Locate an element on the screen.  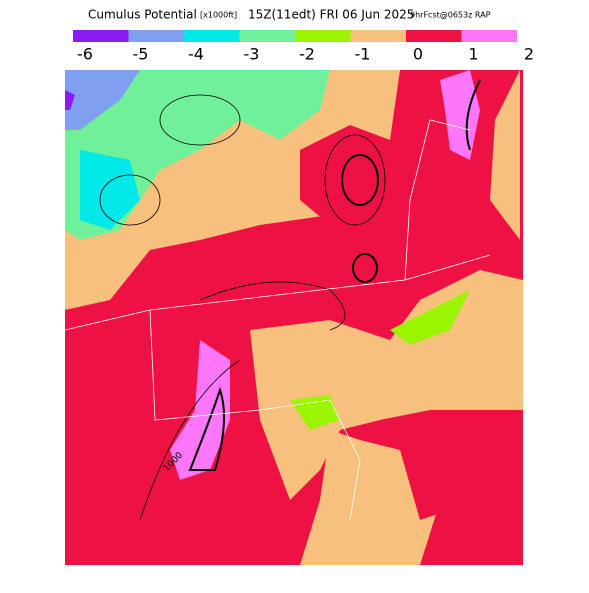
colorbar: -6 -5 -4 -3 -2 -1 0 1 2 is located at coordinates (303, 47).